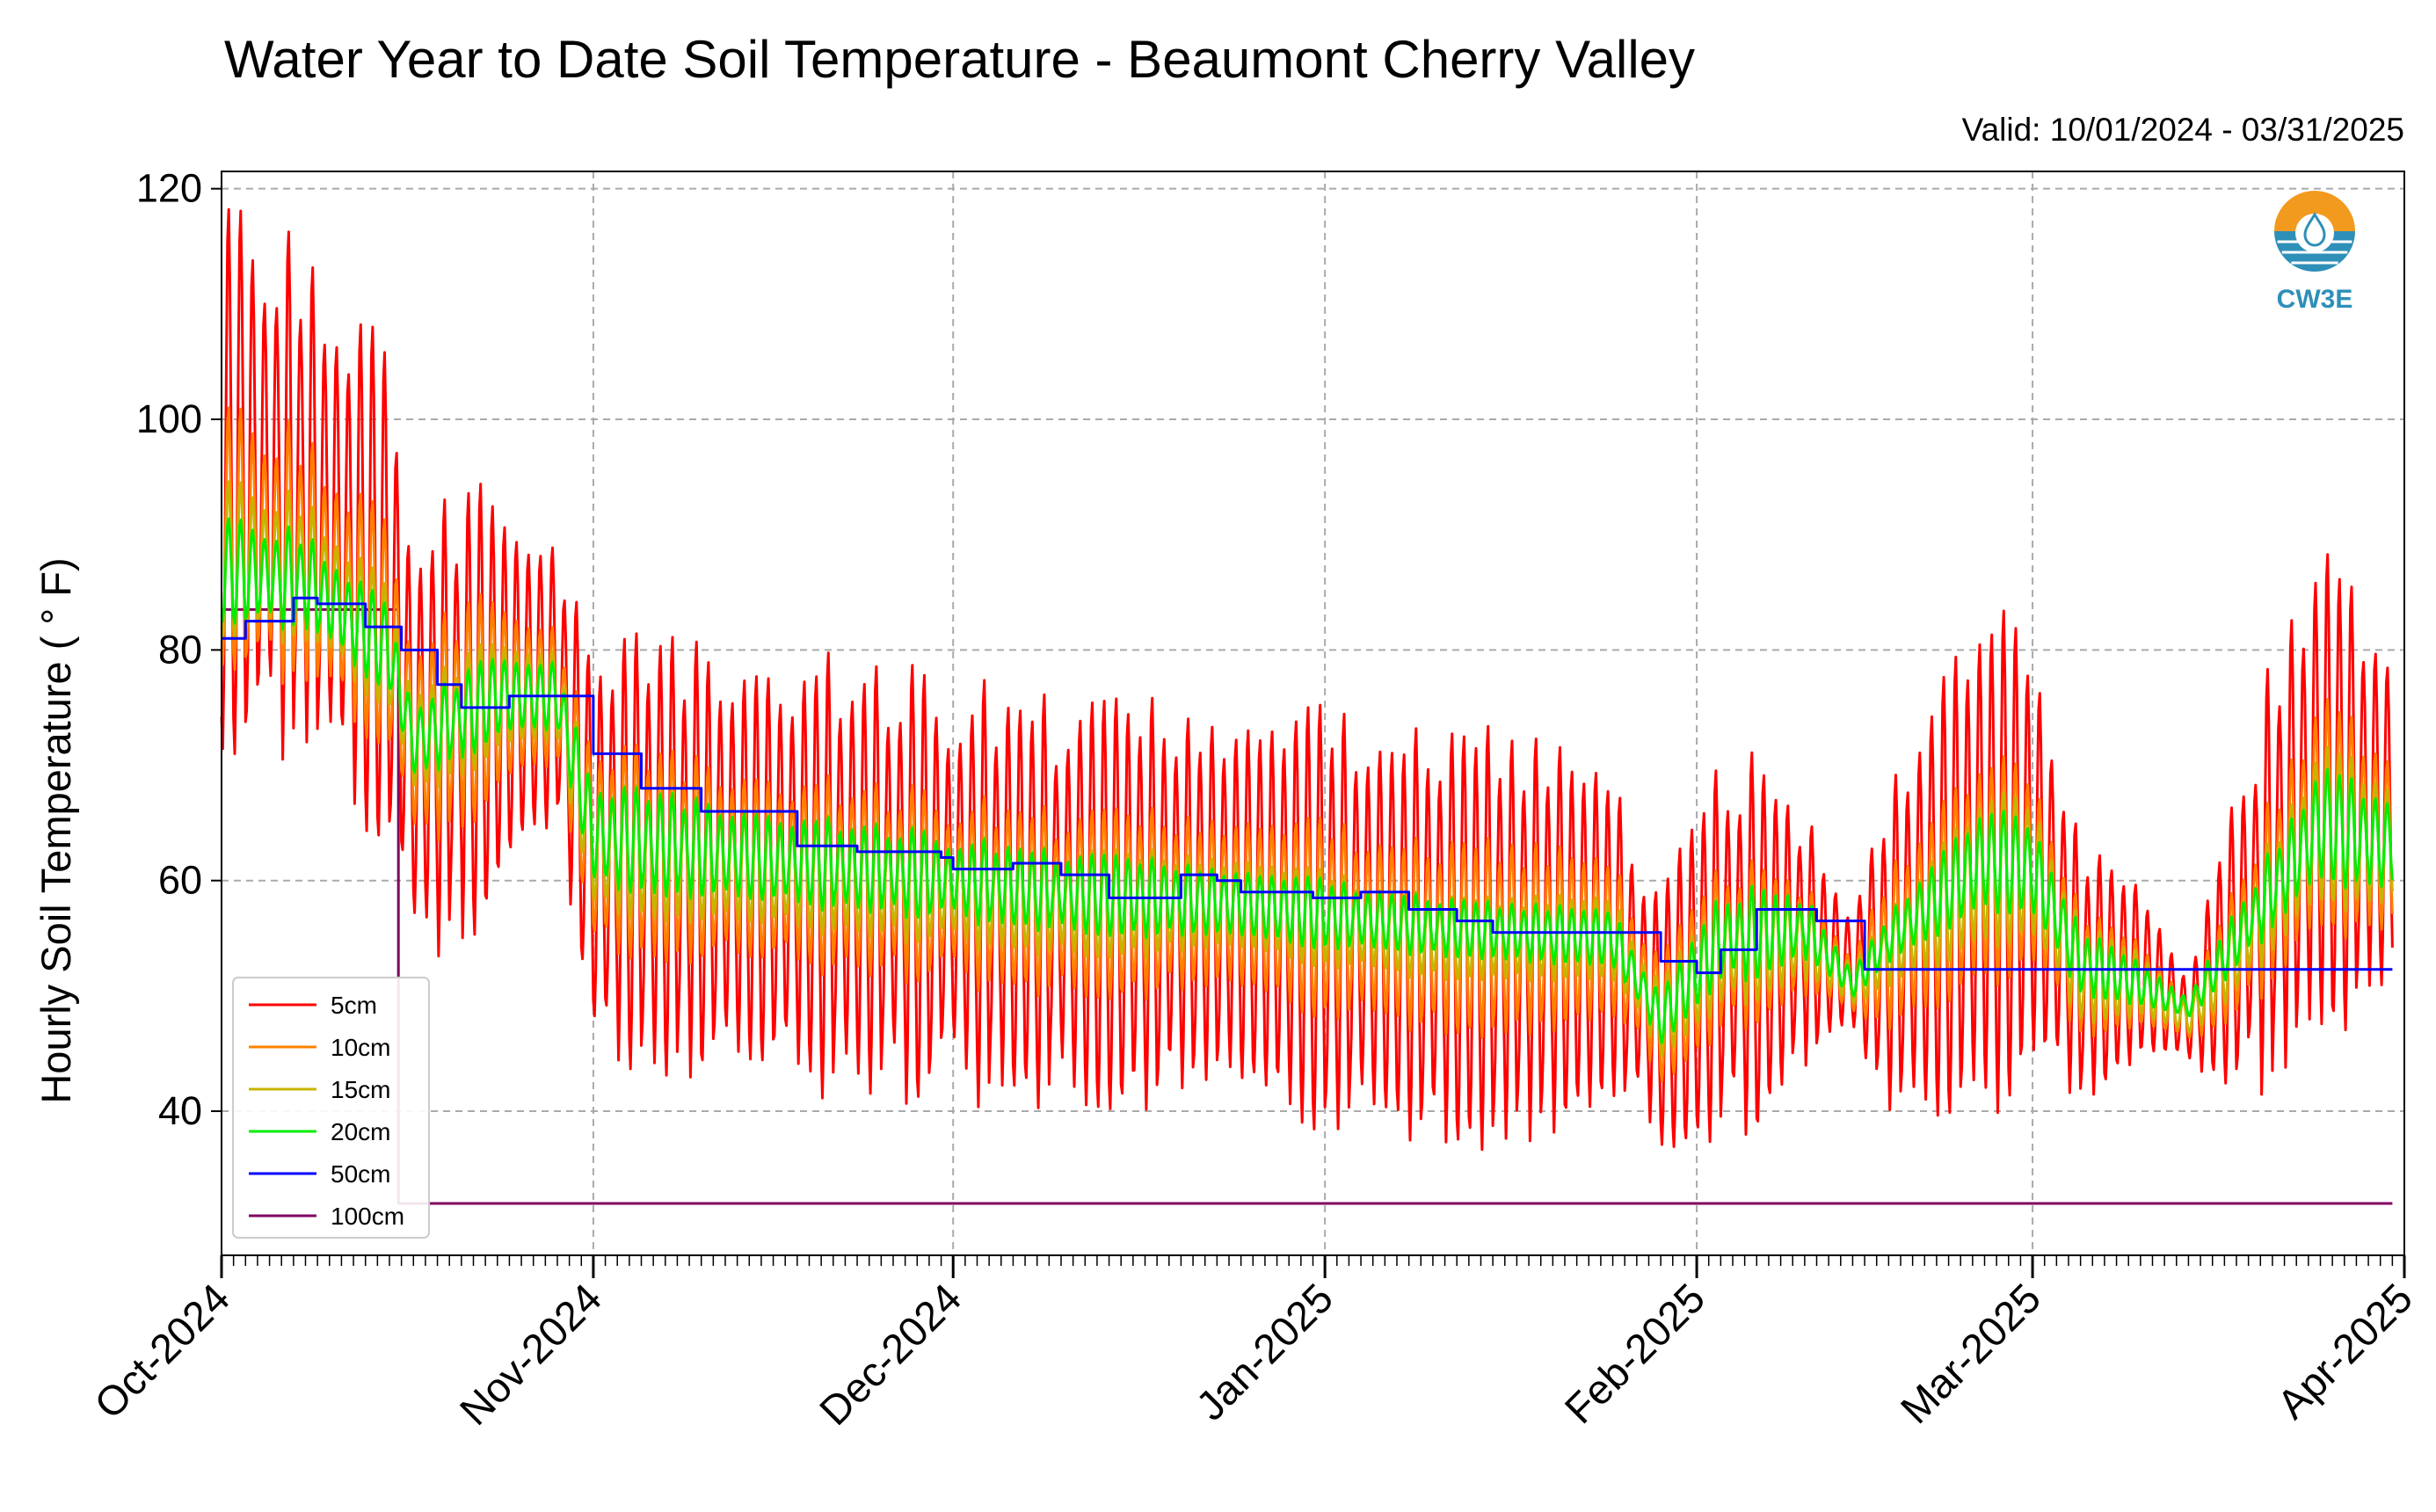  Describe the element at coordinates (169, 419) in the screenshot. I see `y-tick-label: 100` at that location.